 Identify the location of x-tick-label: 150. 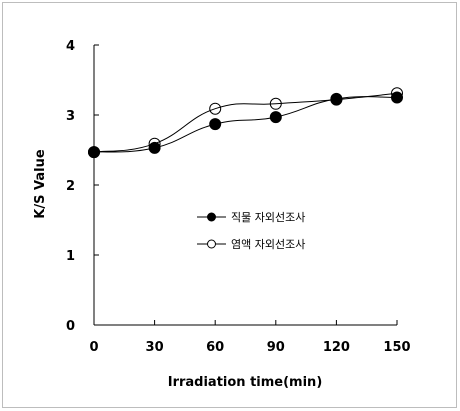
(396, 347).